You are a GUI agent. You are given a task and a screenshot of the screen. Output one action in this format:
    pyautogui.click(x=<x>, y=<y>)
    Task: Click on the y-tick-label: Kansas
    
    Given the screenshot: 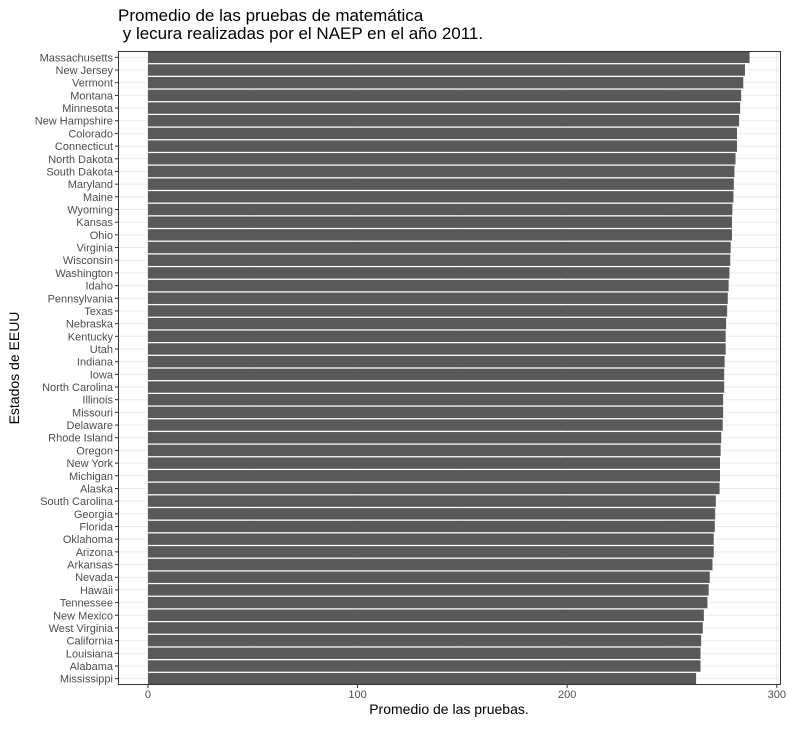 What is the action you would take?
    pyautogui.click(x=94, y=223)
    